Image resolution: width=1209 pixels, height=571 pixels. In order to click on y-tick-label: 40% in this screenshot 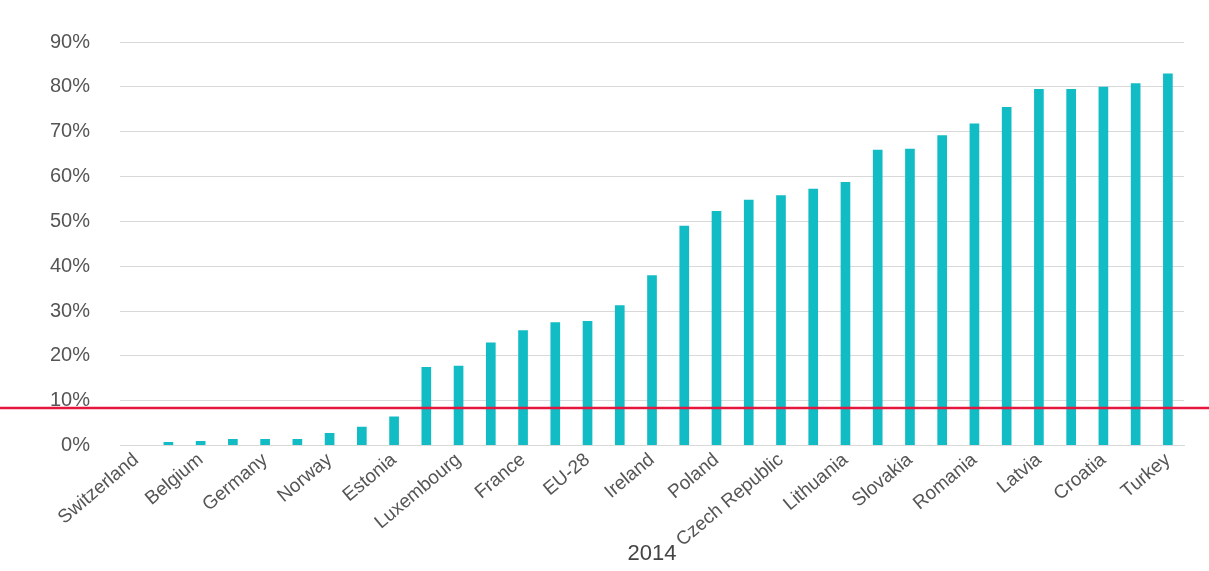, I will do `click(70, 264)`.